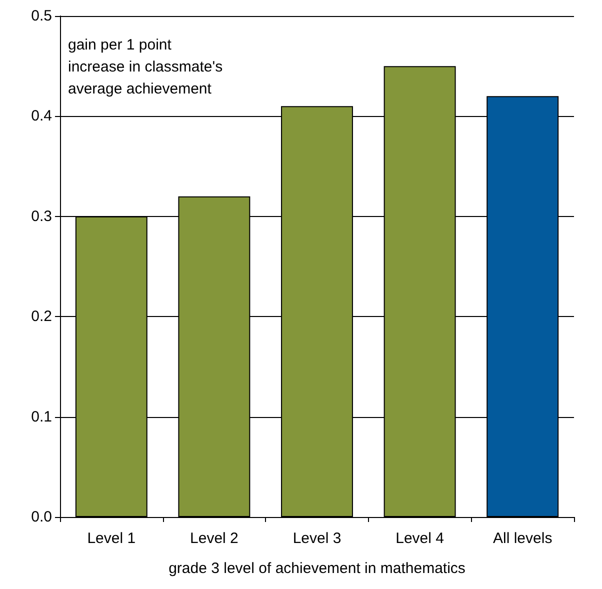  I want to click on y-tick-label: 0.5, so click(41, 16).